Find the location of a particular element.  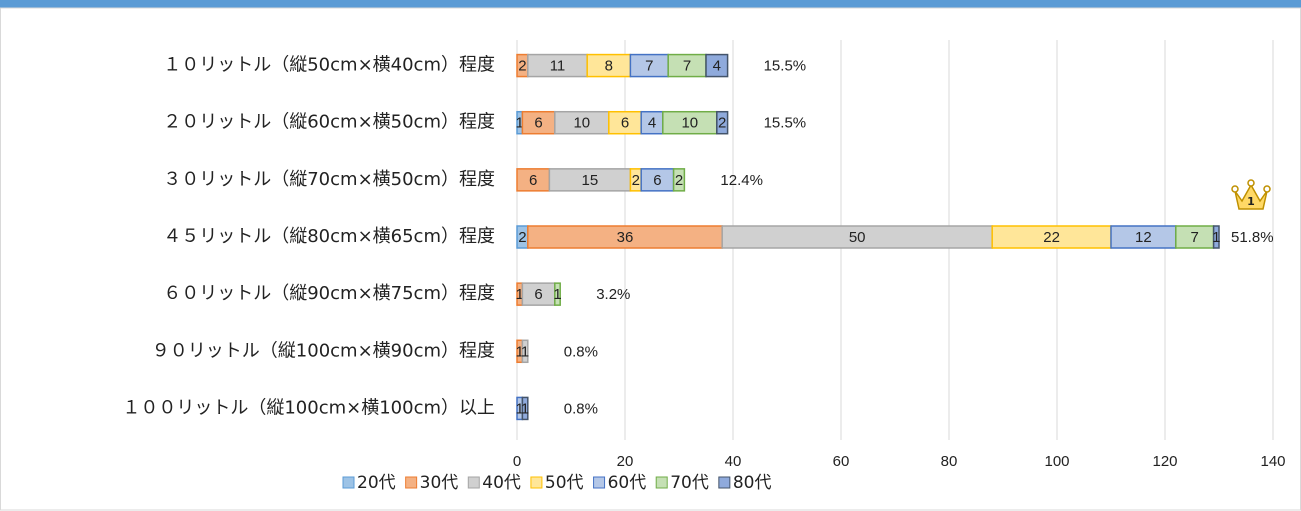

x-tick-label: 80 is located at coordinates (949, 461).